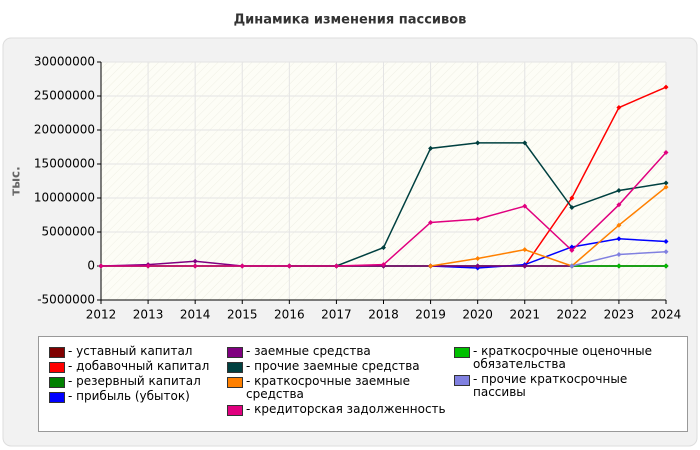 This screenshot has height=450, width=700. Describe the element at coordinates (336, 315) in the screenshot. I see `x-tick-label: 2017` at that location.